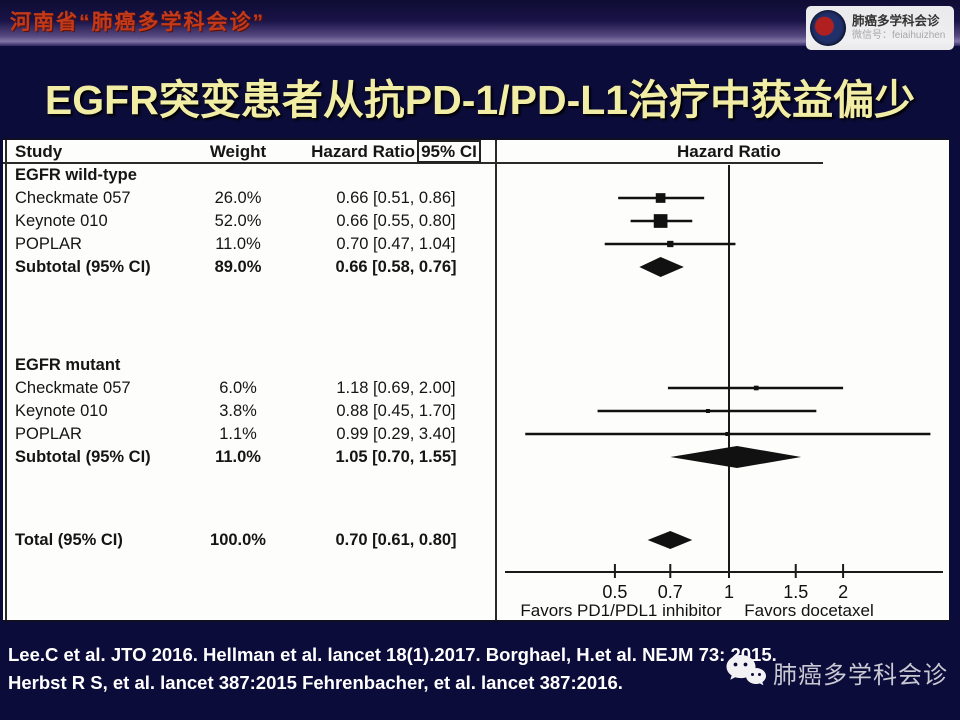 The width and height of the screenshot is (960, 720). Describe the element at coordinates (670, 592) in the screenshot. I see `svg-text: 0.7` at that location.